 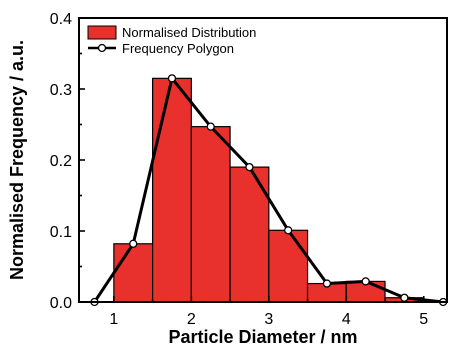 I want to click on legend-swatch-bar, so click(x=102, y=32).